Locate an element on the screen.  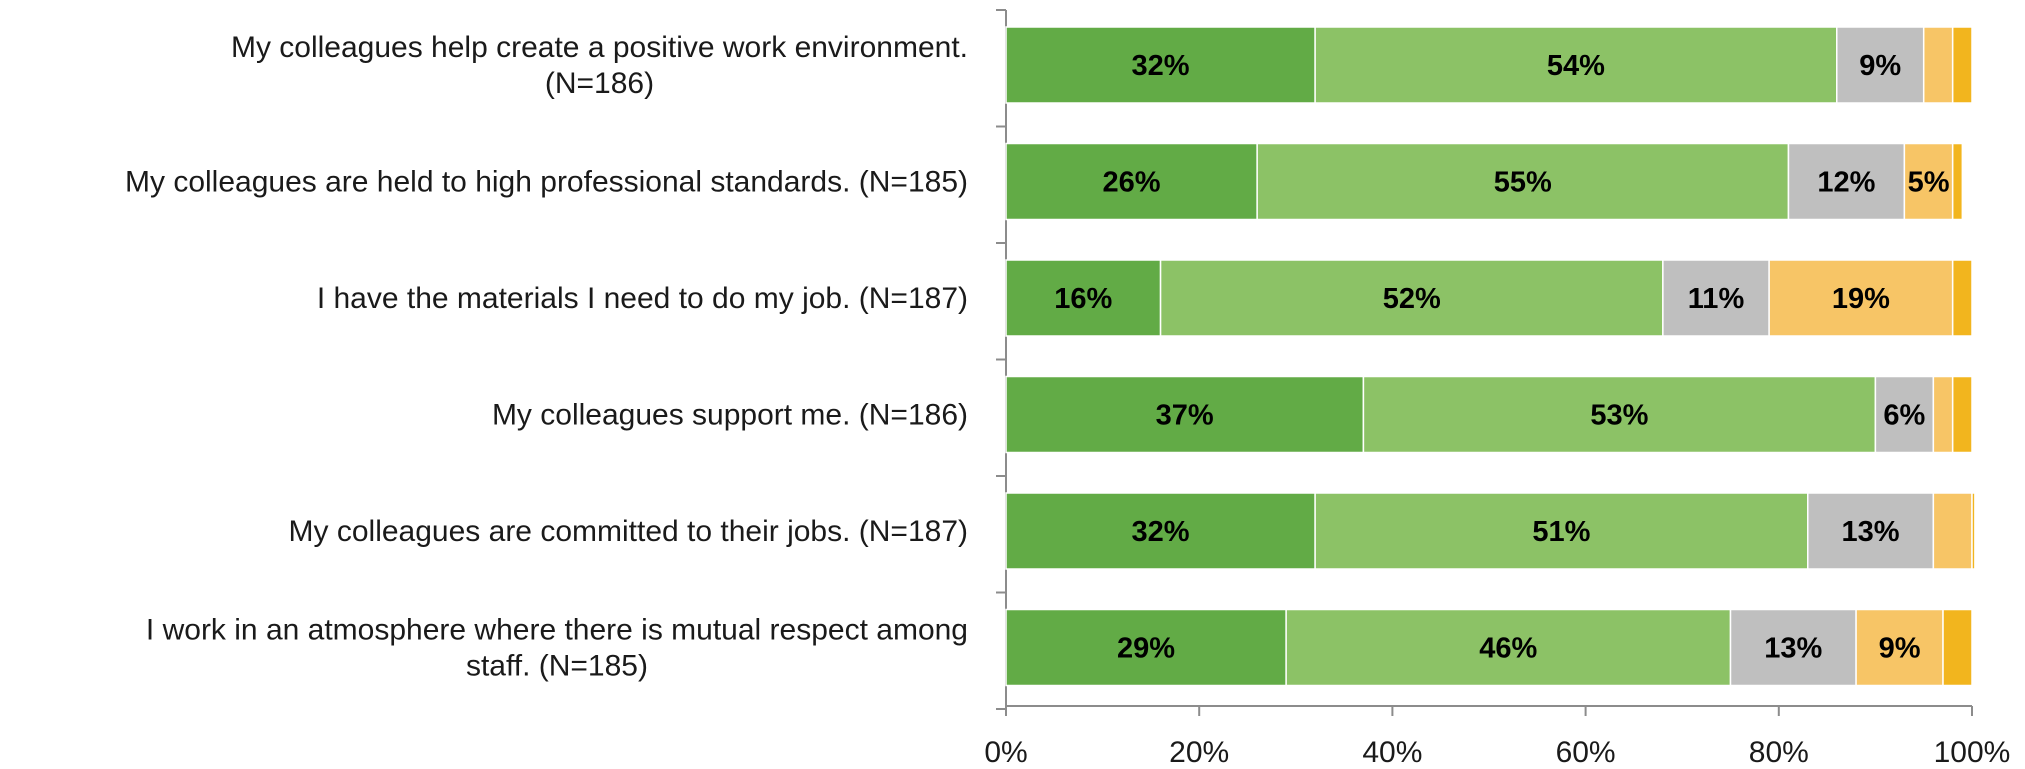
data-label: 55% is located at coordinates (1523, 183).